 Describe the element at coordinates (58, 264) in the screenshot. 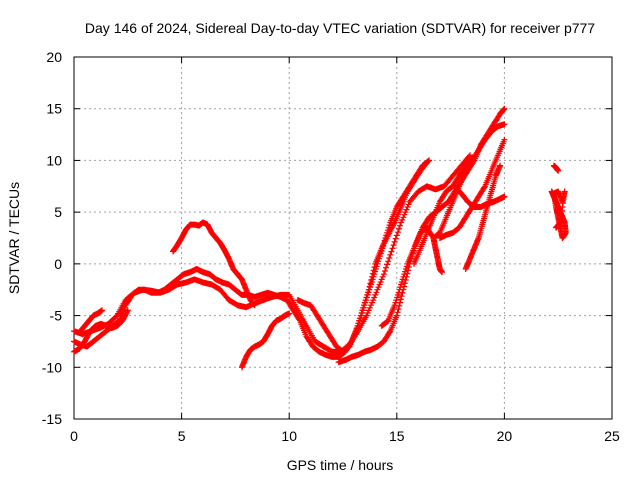

I see `y-tick-label: 0` at that location.